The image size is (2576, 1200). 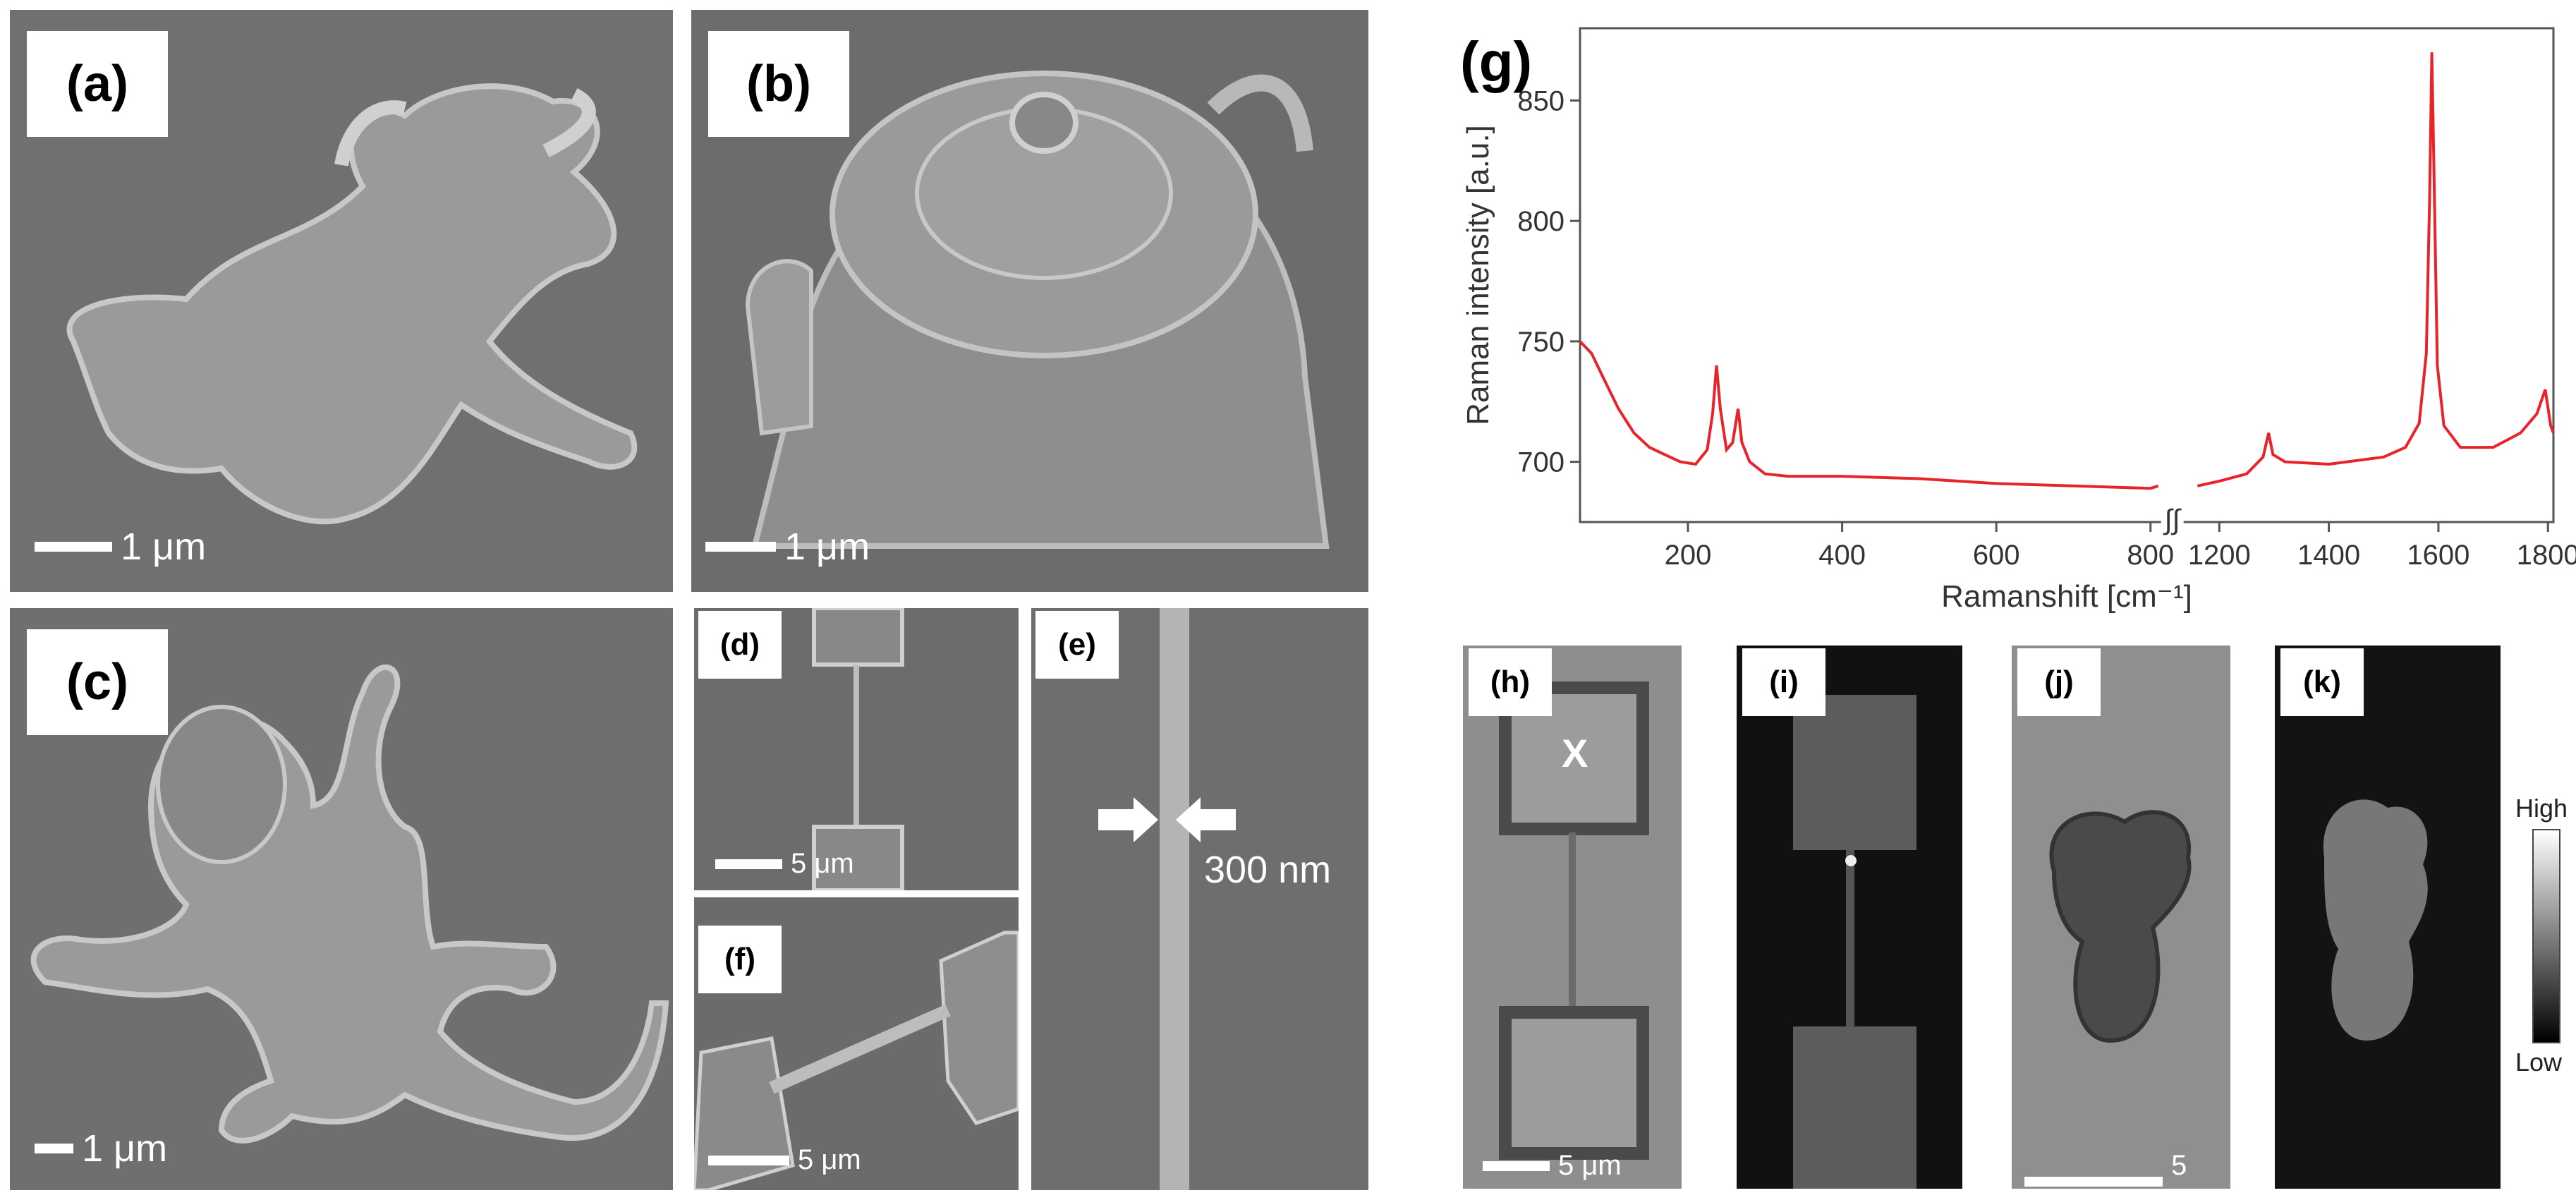 I want to click on sem-image-lizard, so click(x=341, y=899).